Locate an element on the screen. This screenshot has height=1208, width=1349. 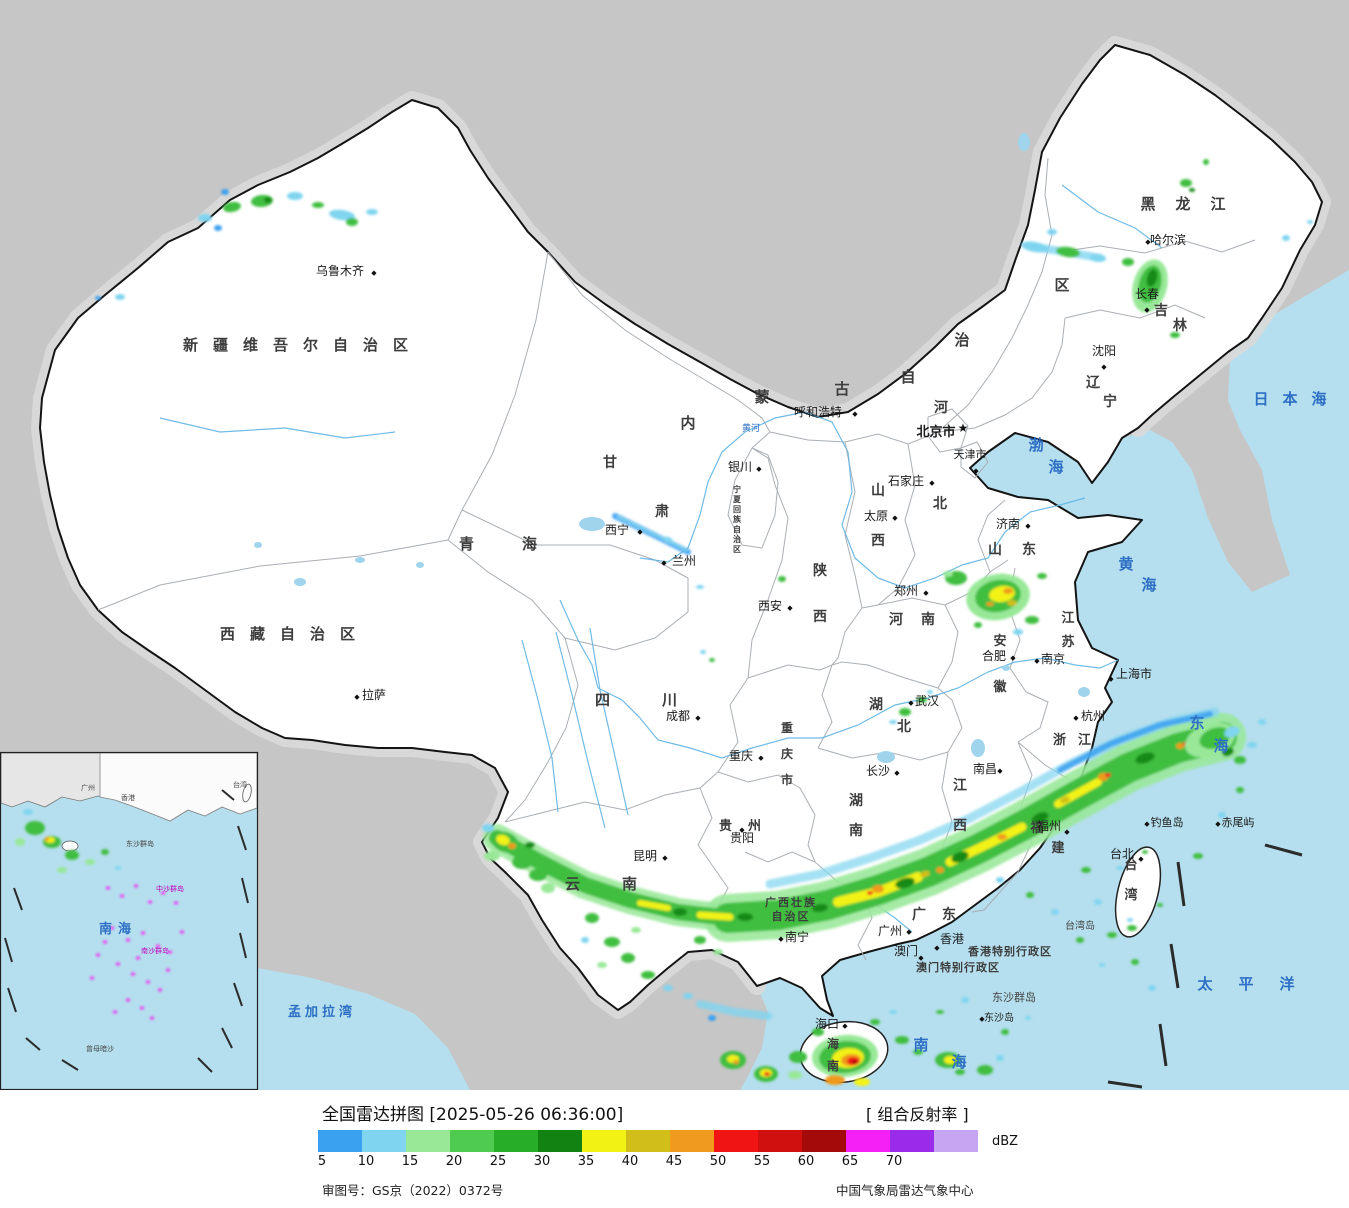
sea-label: 海 is located at coordinates (1055, 467).